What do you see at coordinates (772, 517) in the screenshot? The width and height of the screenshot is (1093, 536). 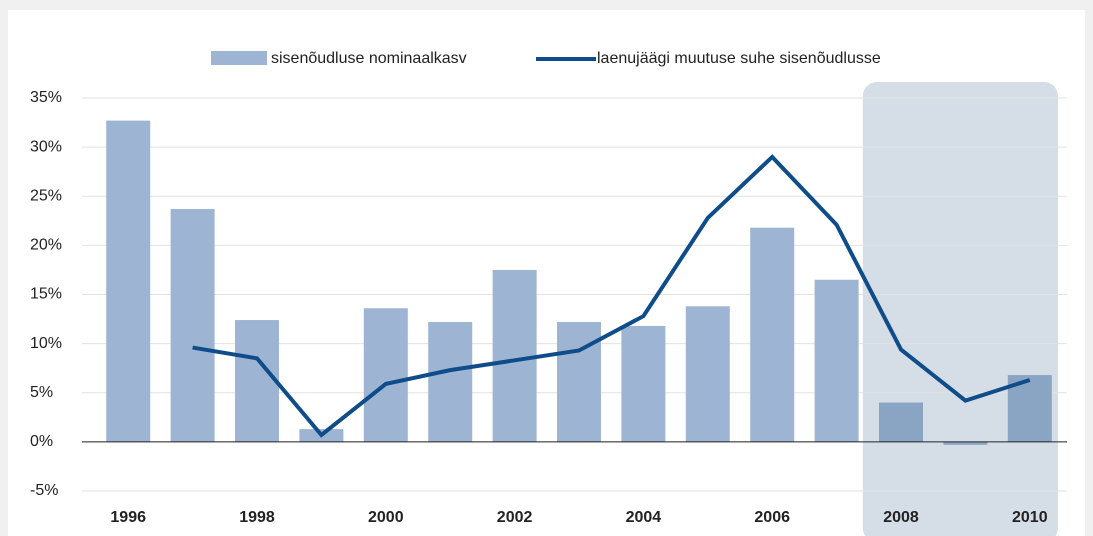 I see `x-tick-label: 2006` at bounding box center [772, 517].